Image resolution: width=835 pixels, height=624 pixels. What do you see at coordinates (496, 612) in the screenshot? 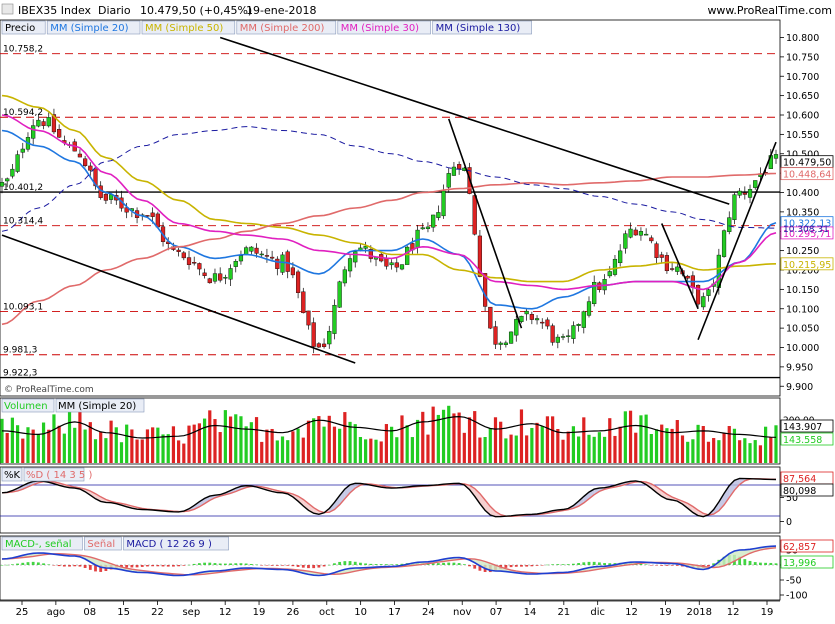
I see `x-tick-label: 07` at bounding box center [496, 612].